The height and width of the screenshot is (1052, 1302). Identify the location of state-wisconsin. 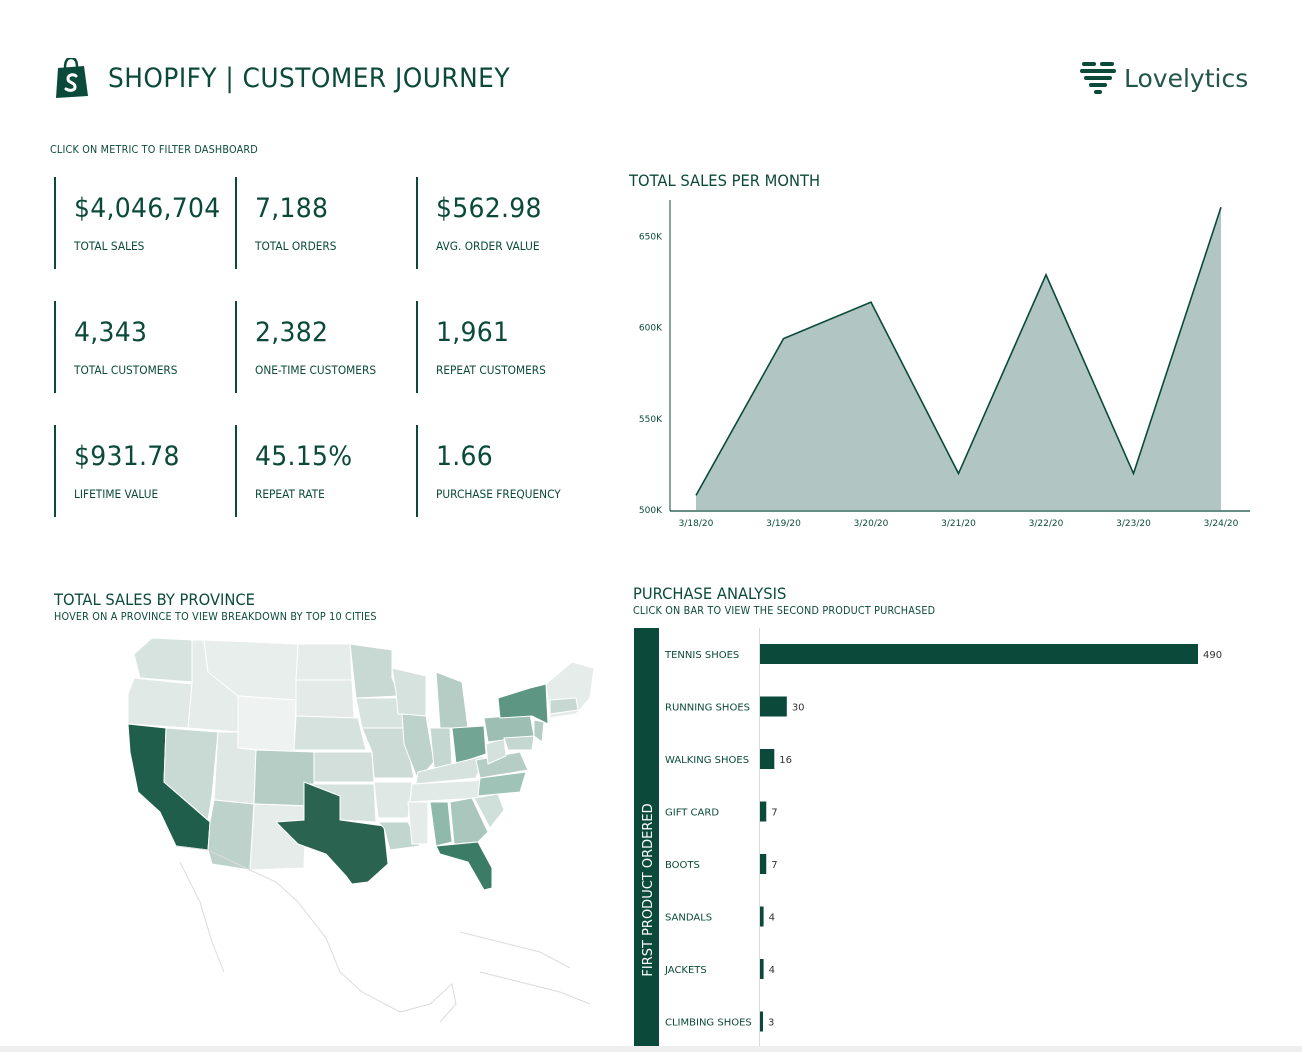
(409, 692).